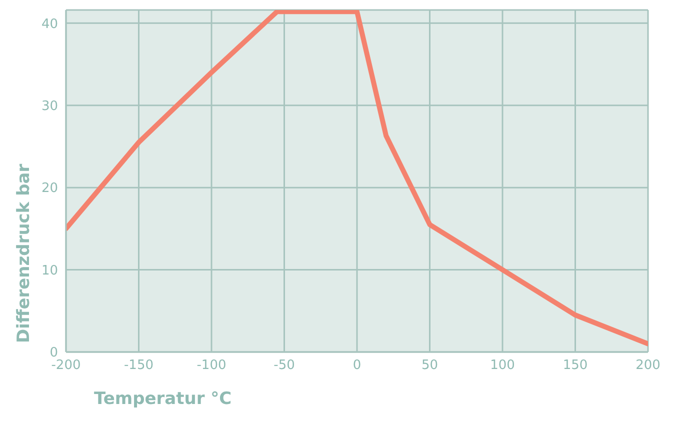 Image resolution: width=674 pixels, height=430 pixels. I want to click on x-tick-label: 100, so click(502, 366).